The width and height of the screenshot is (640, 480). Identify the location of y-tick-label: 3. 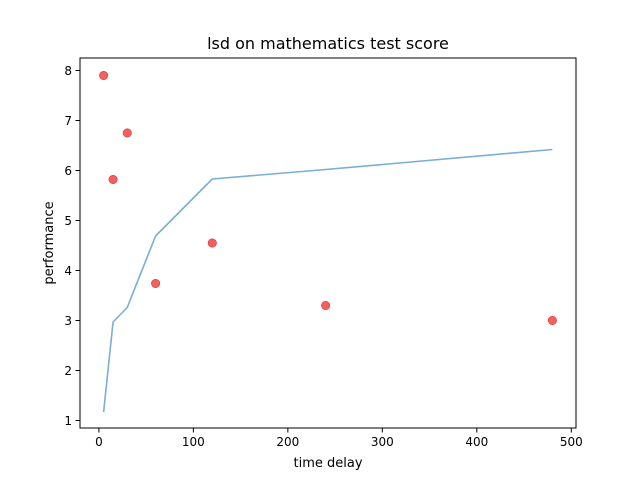
(68, 321).